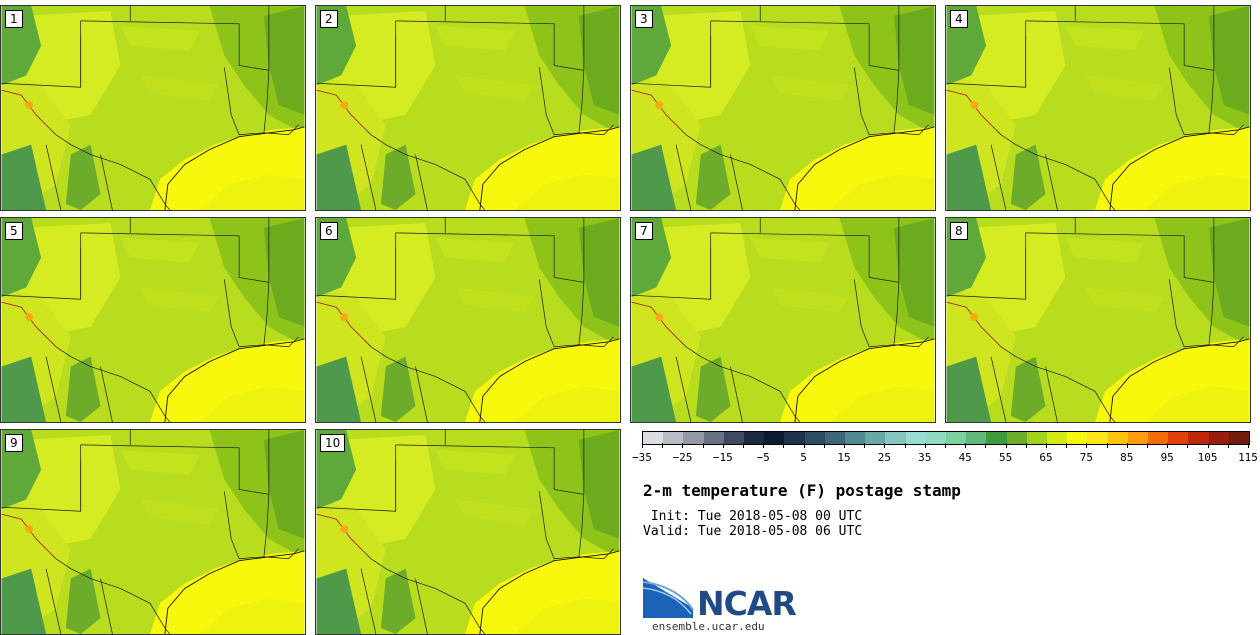 The width and height of the screenshot is (1260, 635). I want to click on colorbar-tick-label: 35, so click(925, 457).